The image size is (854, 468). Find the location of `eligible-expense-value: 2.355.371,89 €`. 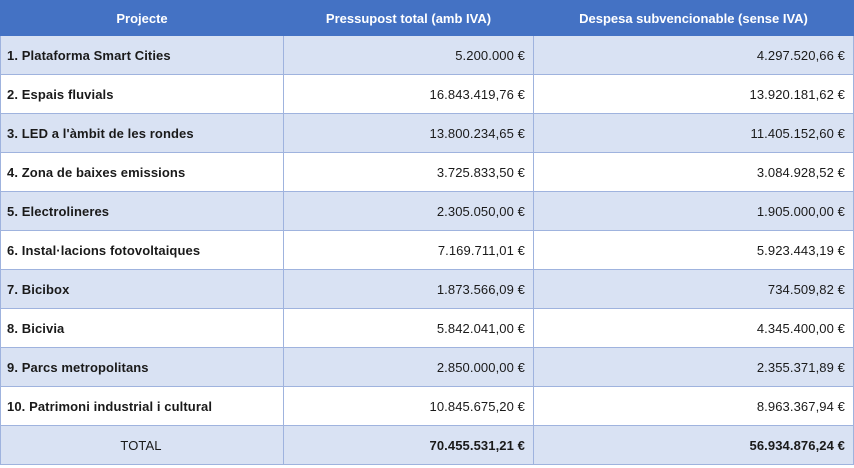

eligible-expense-value: 2.355.371,89 € is located at coordinates (693, 367).